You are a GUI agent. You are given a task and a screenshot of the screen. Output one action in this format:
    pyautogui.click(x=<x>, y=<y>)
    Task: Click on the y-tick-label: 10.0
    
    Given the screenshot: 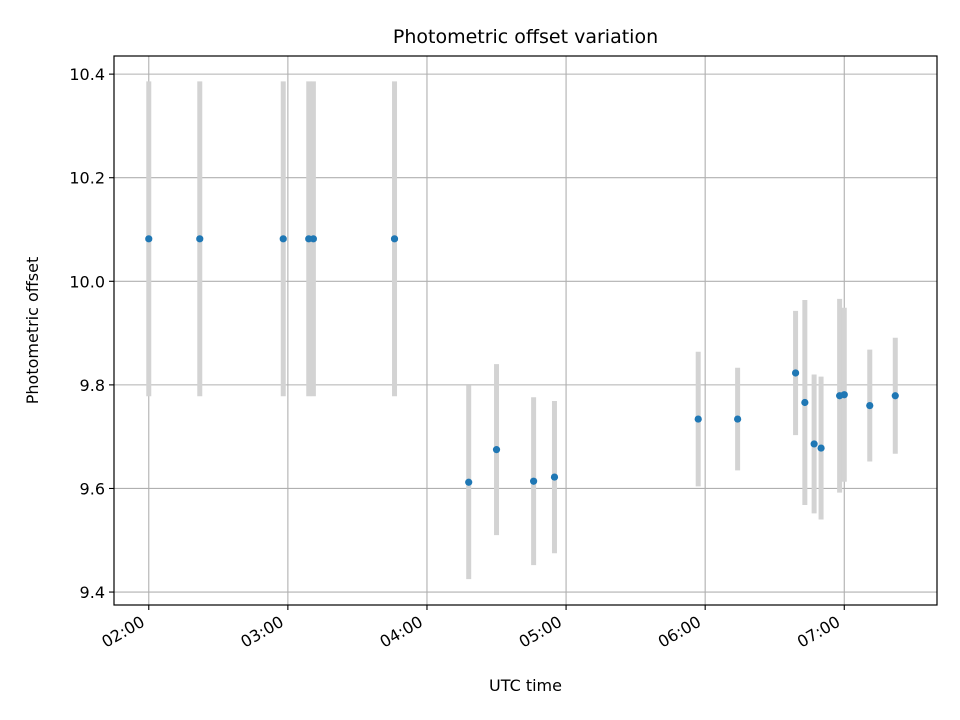 What is the action you would take?
    pyautogui.click(x=87, y=281)
    